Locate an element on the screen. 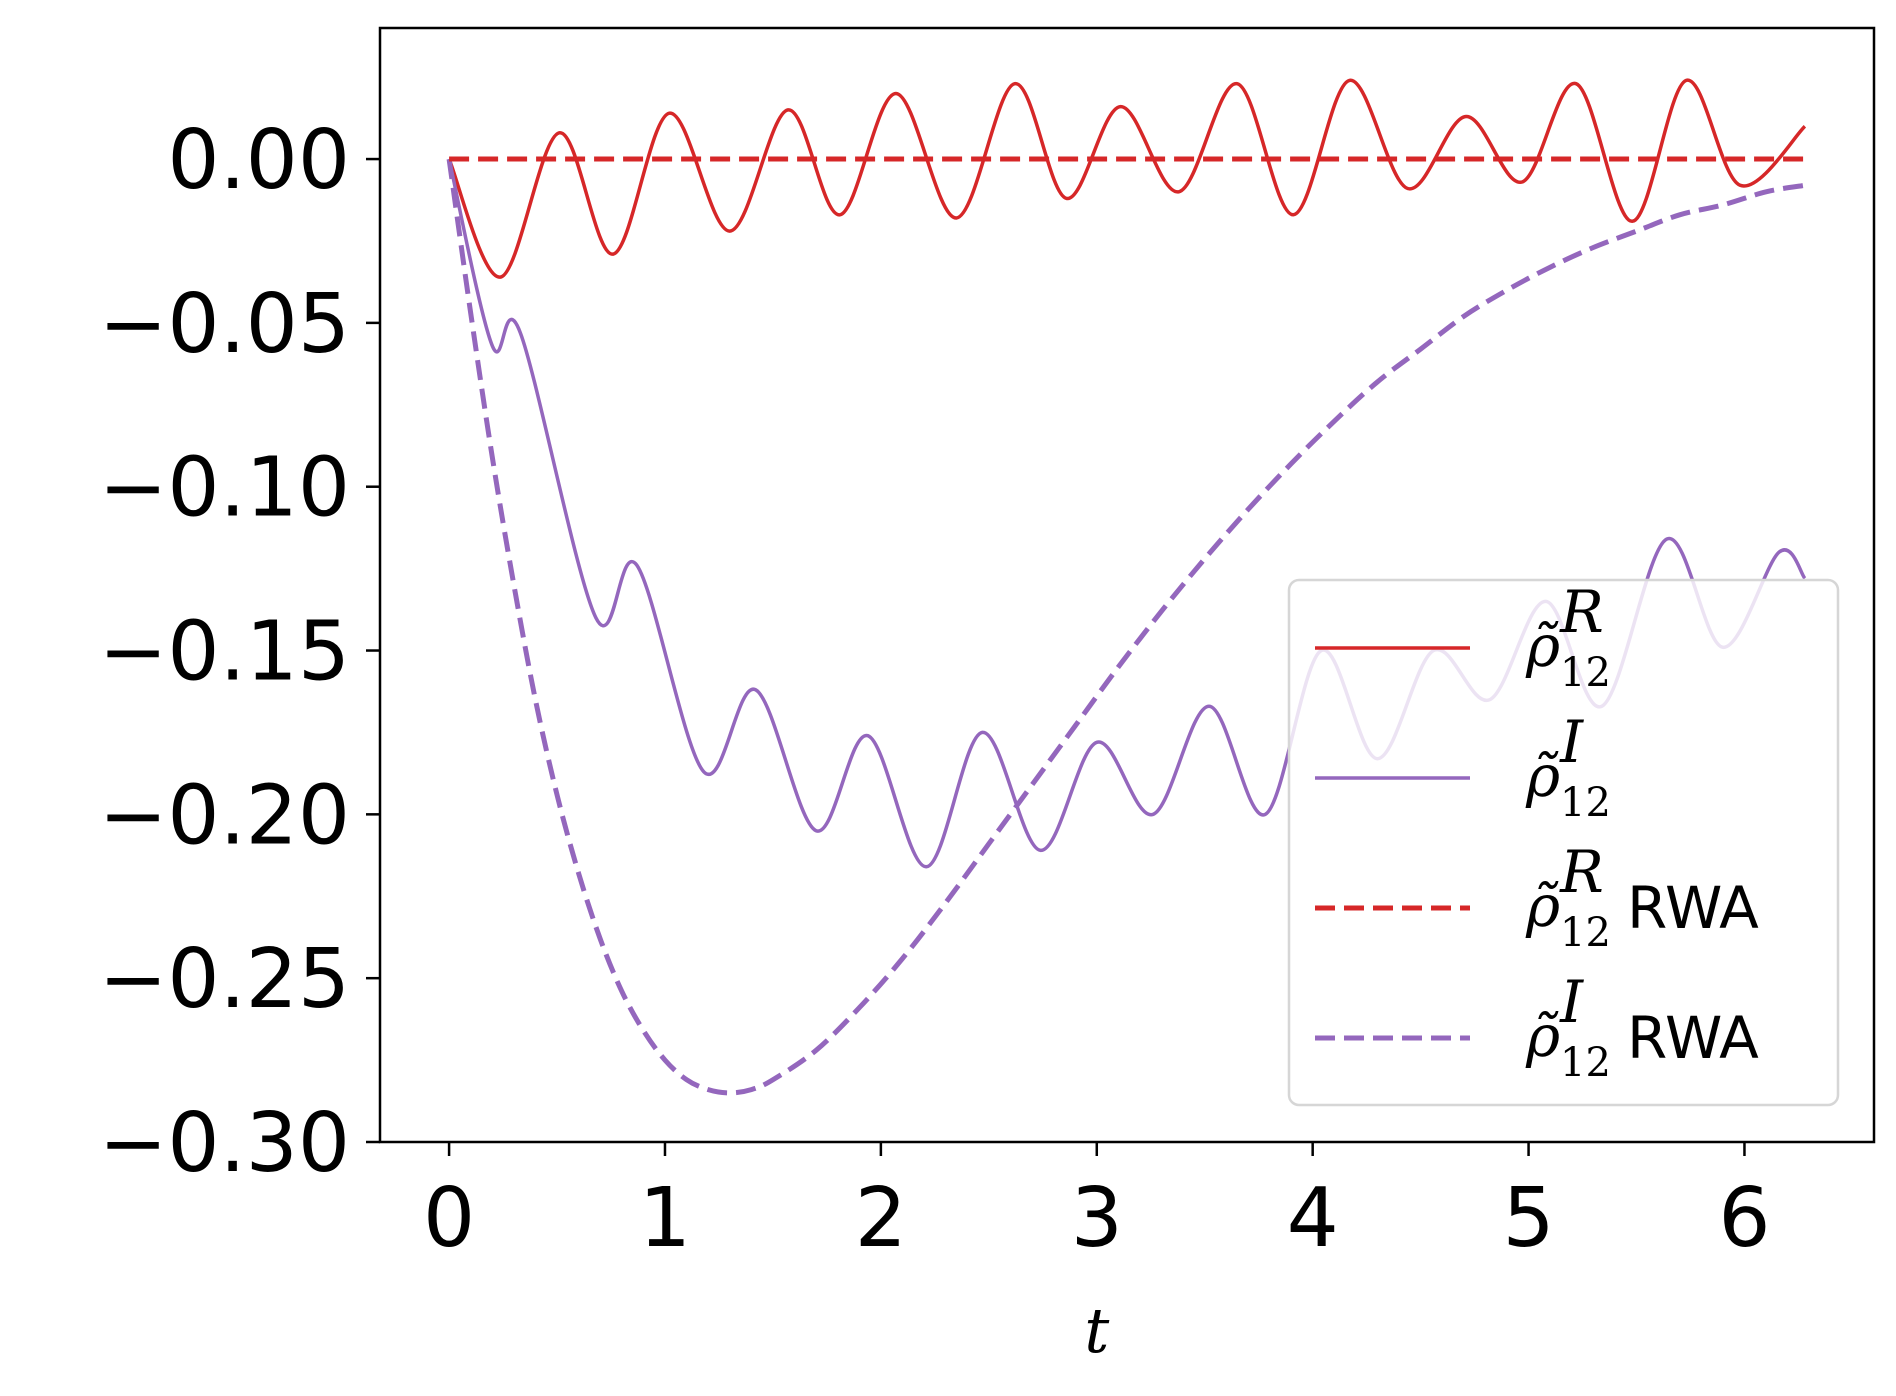 The image size is (1896, 1396). y-tick-label: −0.10 is located at coordinates (224, 488).